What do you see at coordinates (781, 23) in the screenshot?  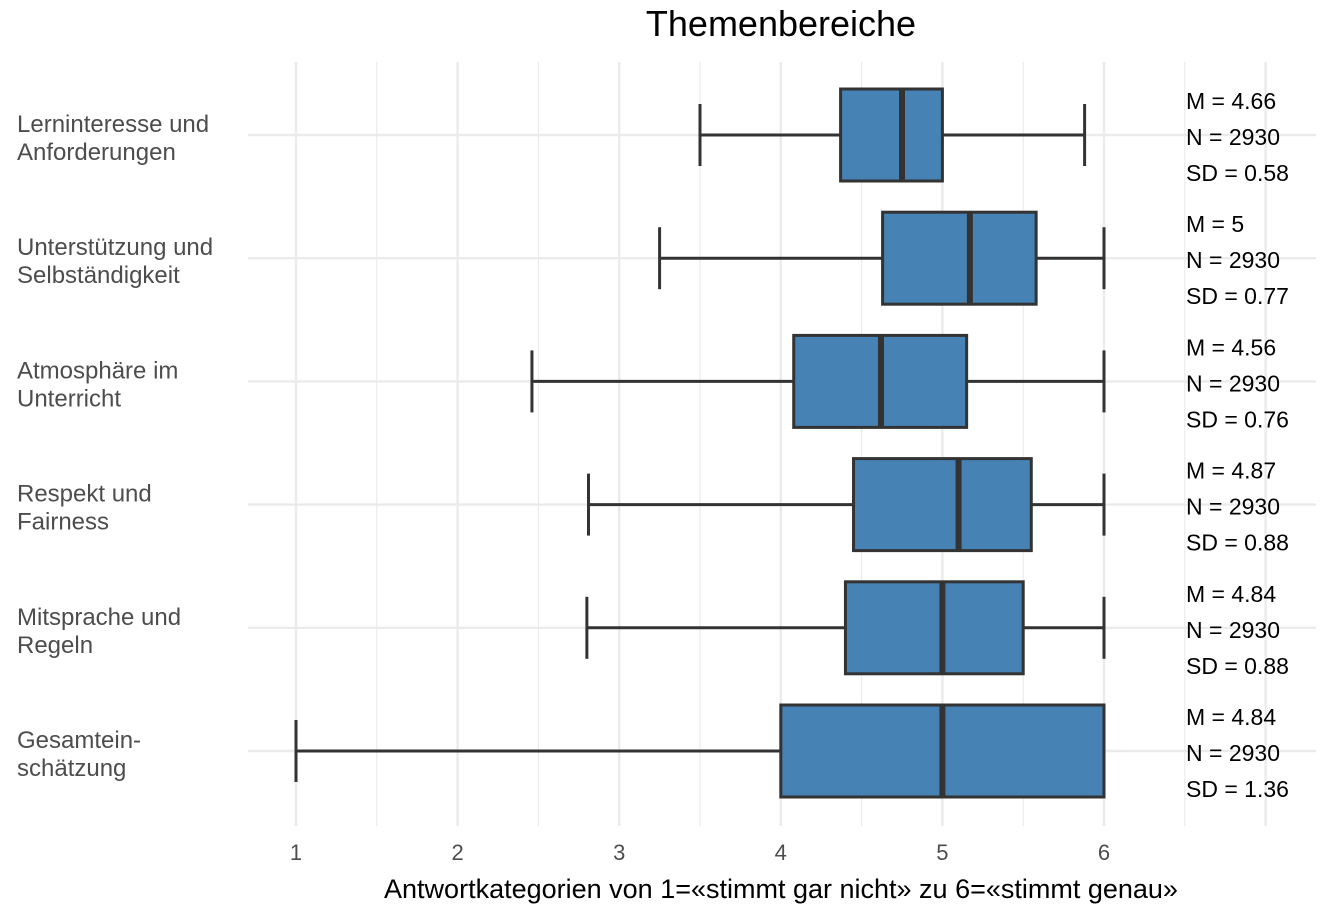 I see `chart-title: Themenbereiche` at bounding box center [781, 23].